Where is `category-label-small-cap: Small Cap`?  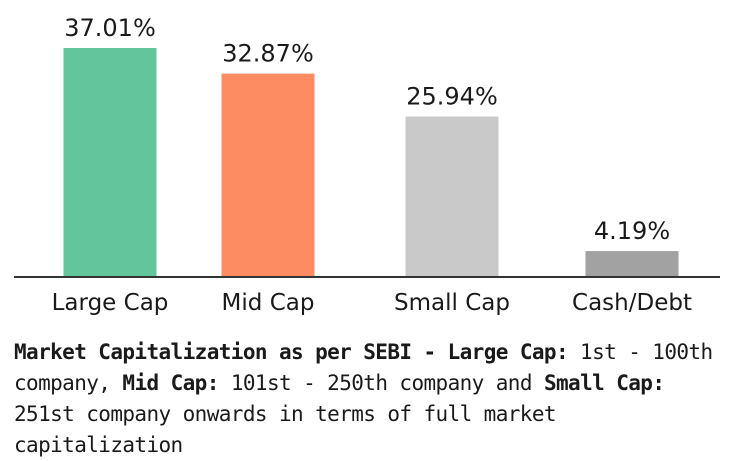
category-label-small-cap: Small Cap is located at coordinates (452, 303).